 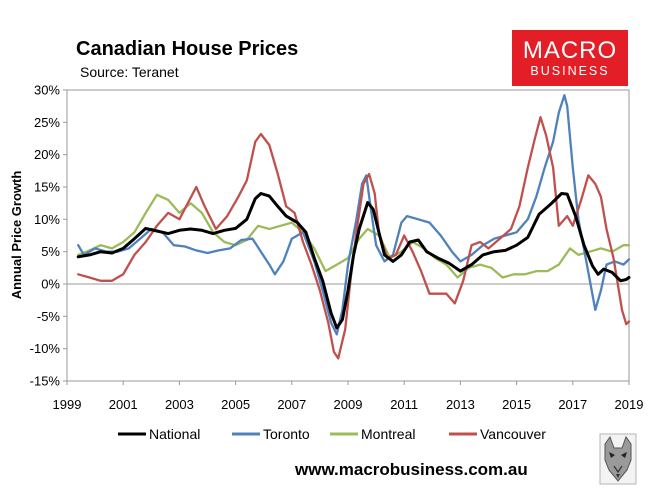 What do you see at coordinates (513, 434) in the screenshot?
I see `legend-label-vancouver: Vancouver` at bounding box center [513, 434].